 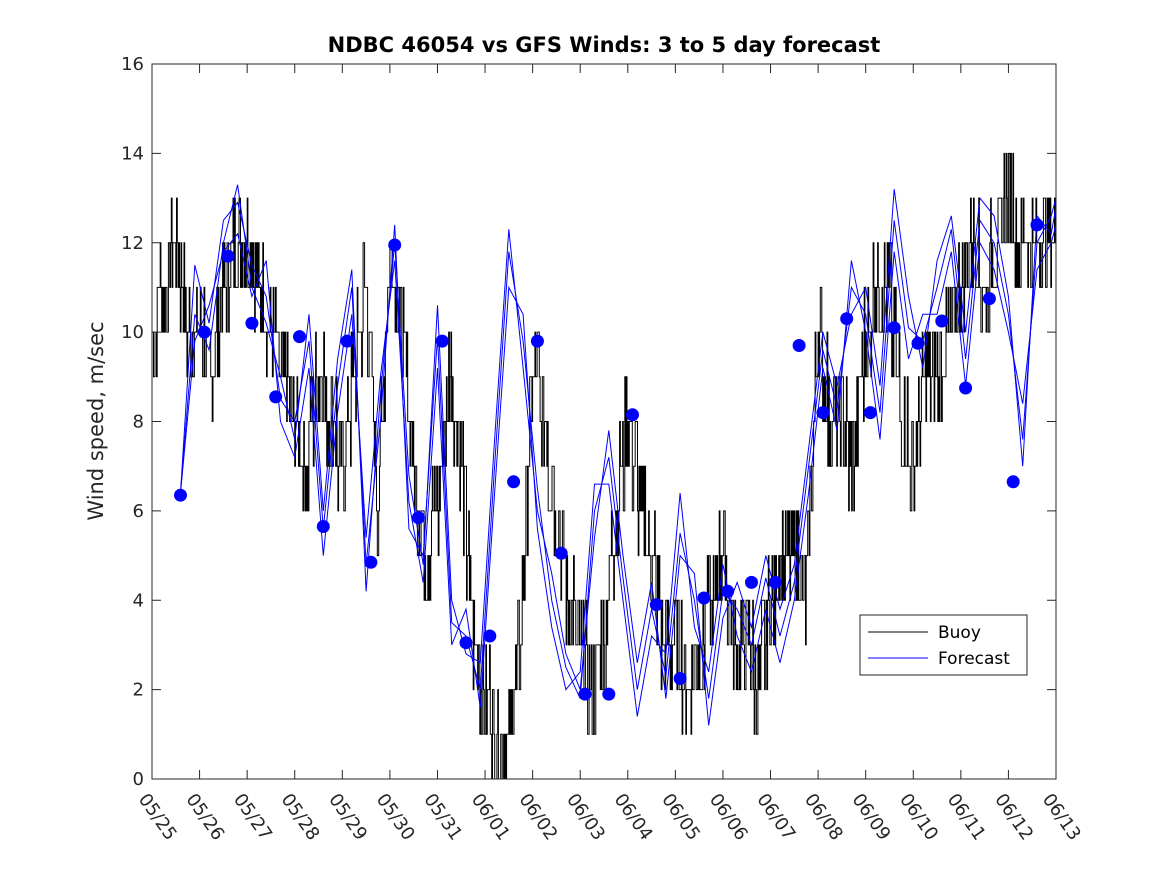 I want to click on y-tick-label: 16, so click(x=132, y=64).